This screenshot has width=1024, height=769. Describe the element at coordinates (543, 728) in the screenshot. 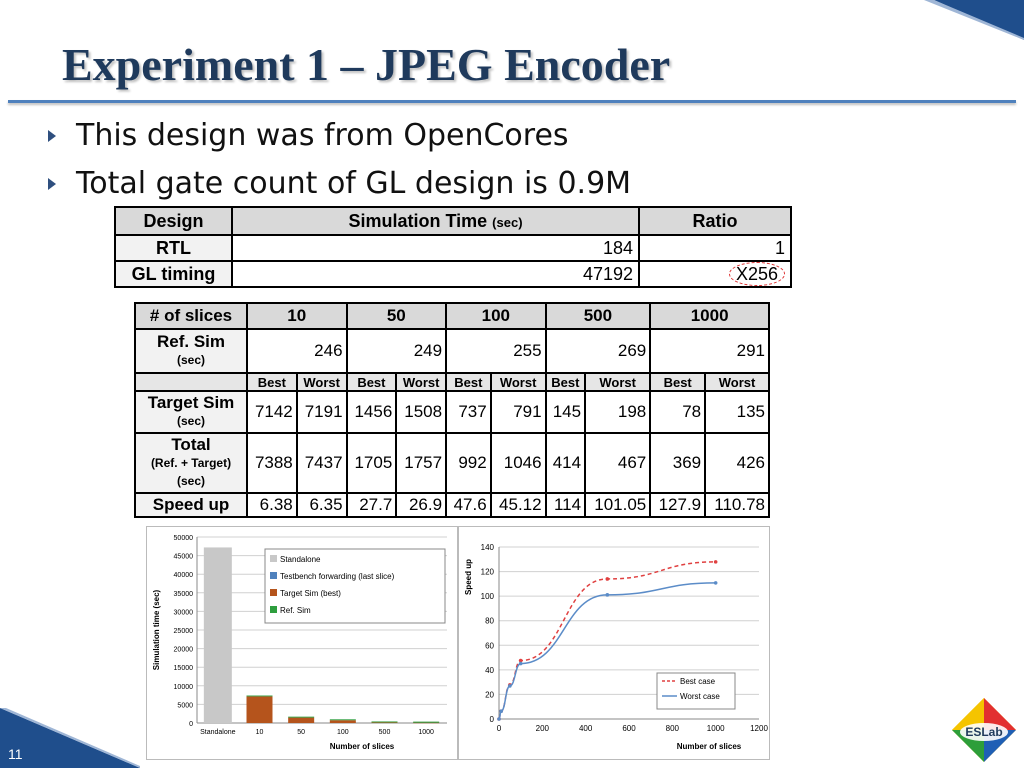

I see `x-tick-label: 200` at that location.